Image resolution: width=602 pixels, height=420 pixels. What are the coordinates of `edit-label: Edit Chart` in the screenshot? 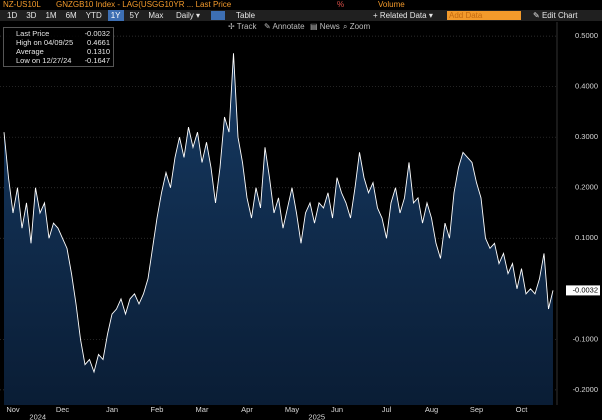 It's located at (559, 15).